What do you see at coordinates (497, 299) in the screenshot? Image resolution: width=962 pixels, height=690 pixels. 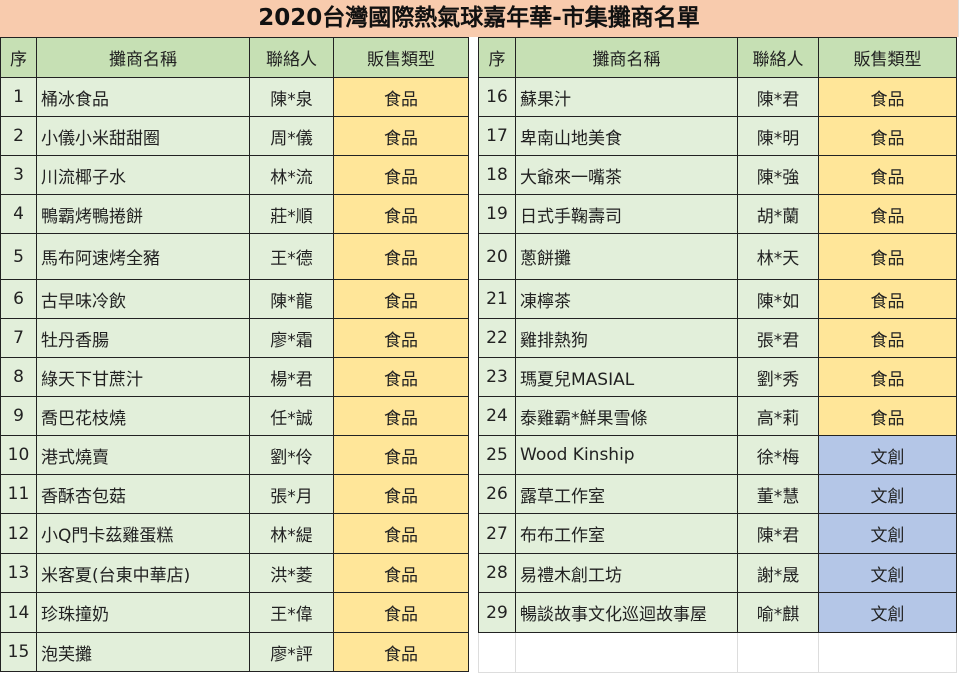 I see `cell-no: 21` at bounding box center [497, 299].